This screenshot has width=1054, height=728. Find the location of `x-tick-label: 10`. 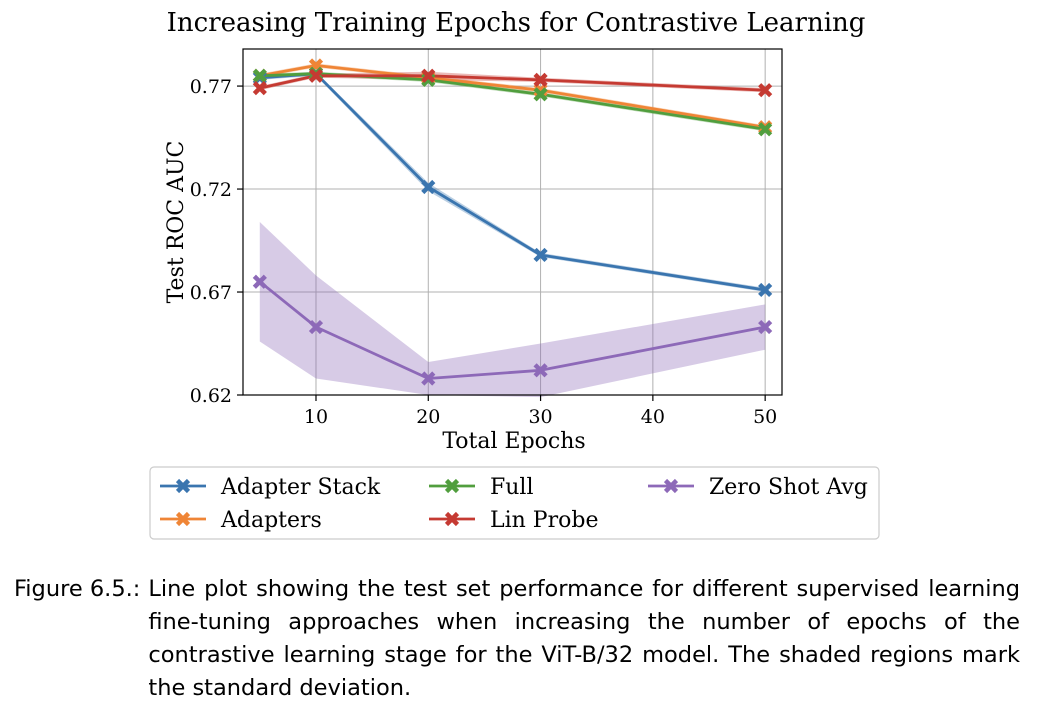

x-tick-label: 10 is located at coordinates (316, 417).